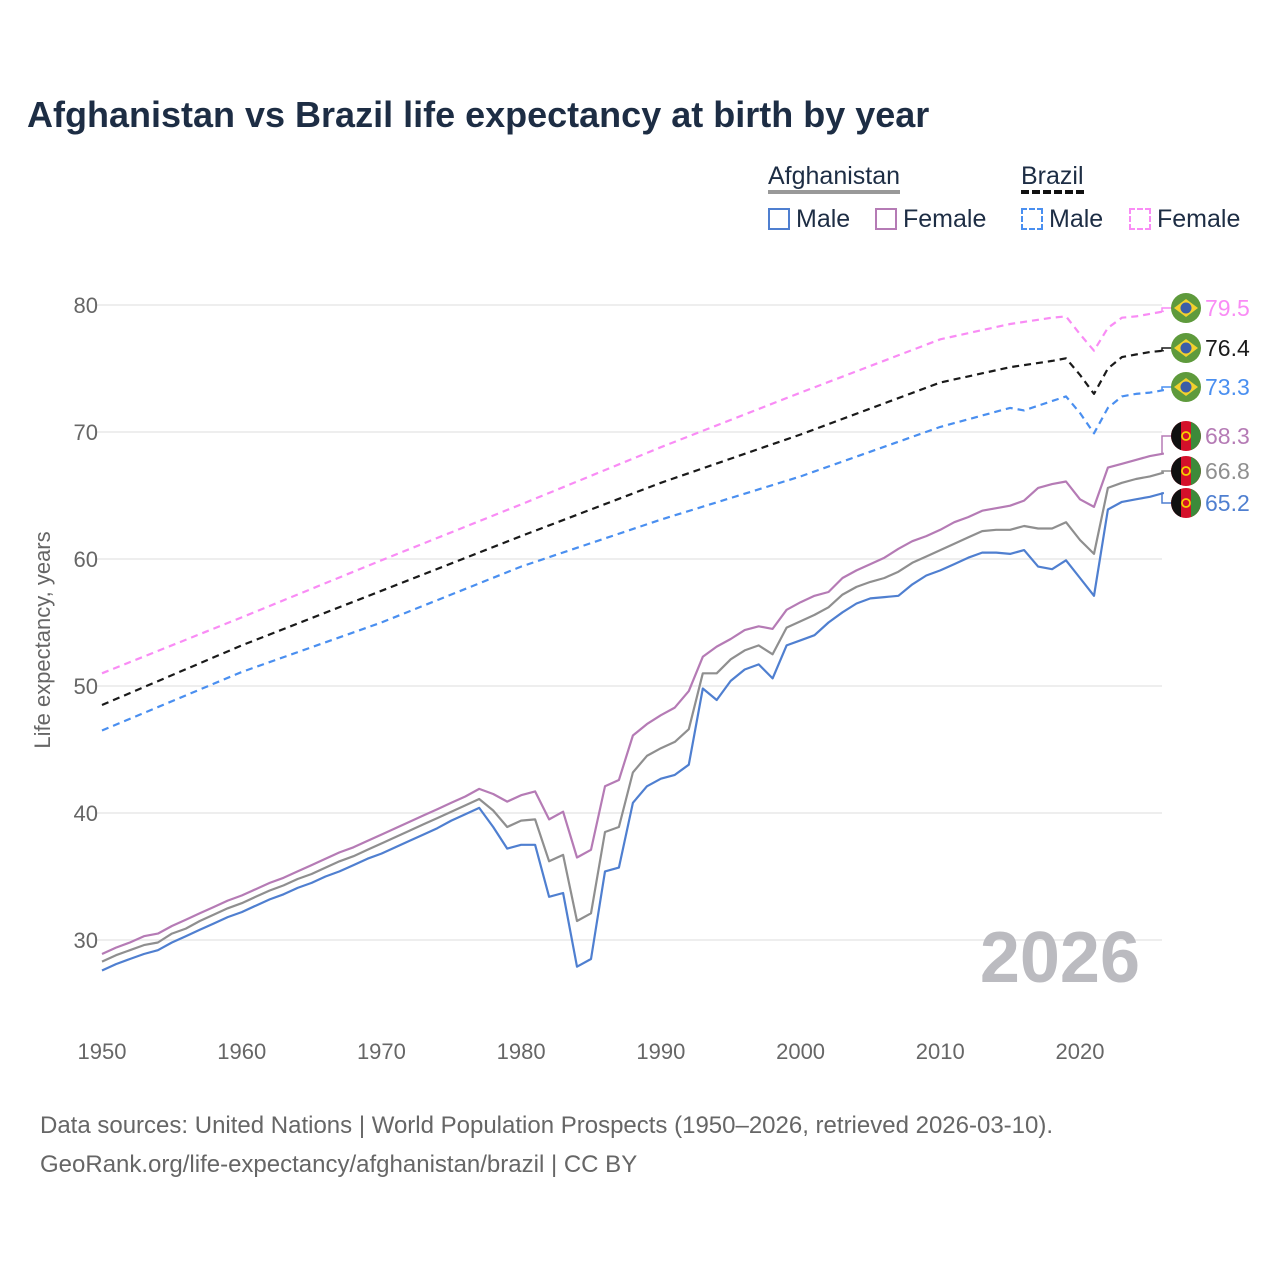  I want to click on legend-group-afghanistan: Afghanistan, so click(834, 178).